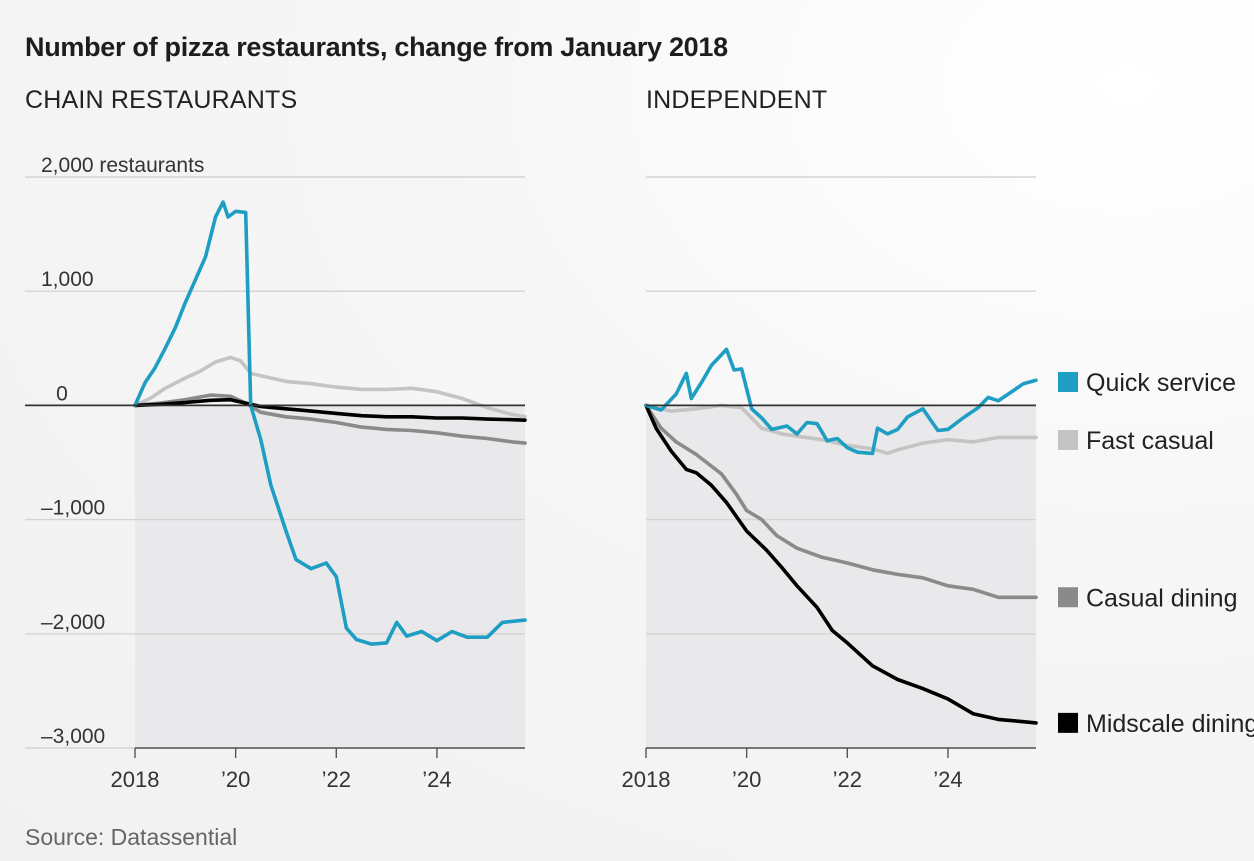 Image resolution: width=1254 pixels, height=861 pixels. What do you see at coordinates (841, 401) in the screenshot?
I see `series-line-quick-service-independent` at bounding box center [841, 401].